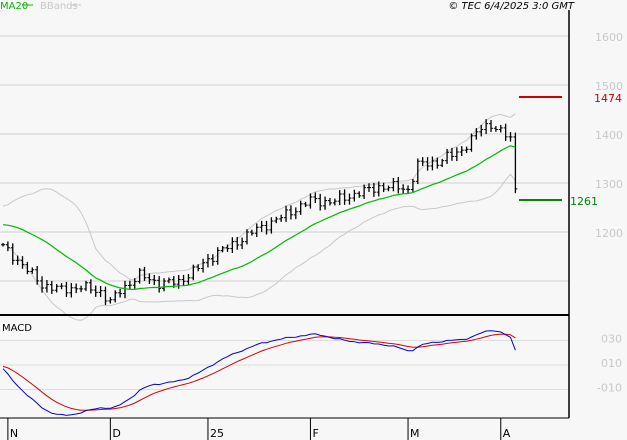 The image size is (627, 440). Describe the element at coordinates (315, 433) in the screenshot. I see `time-tick-label: F` at that location.